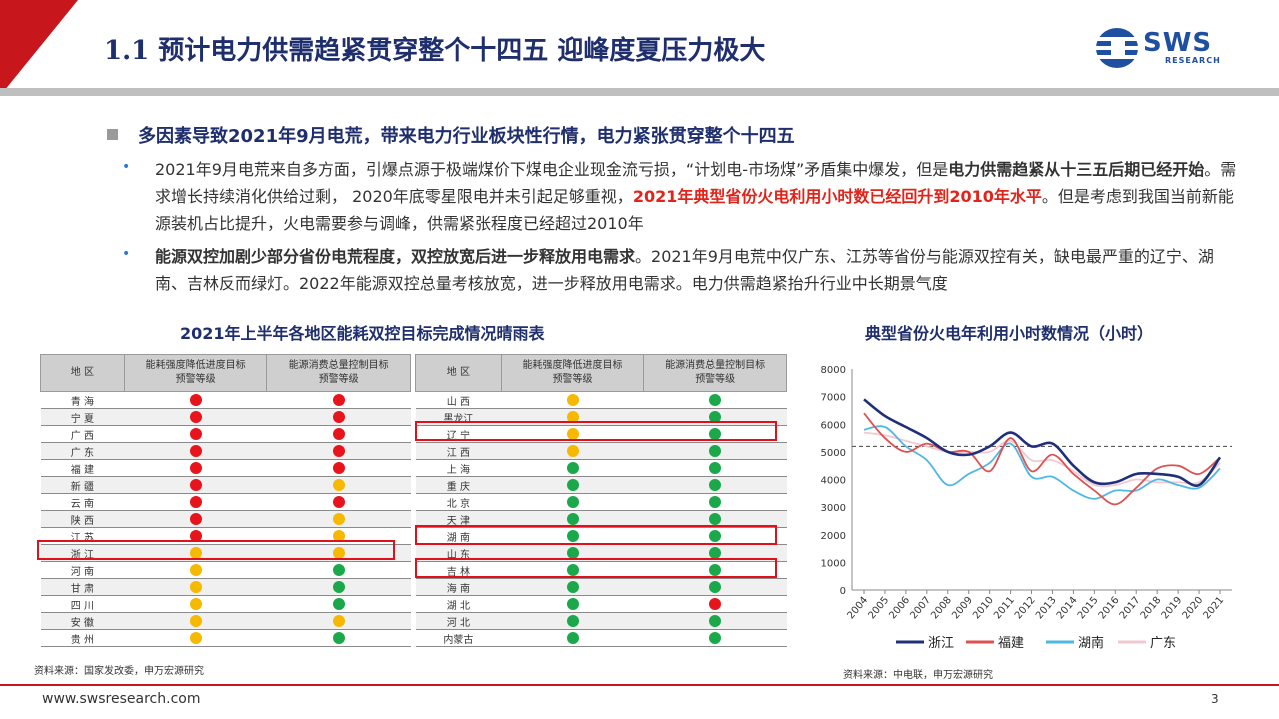 The image size is (1279, 719). Describe the element at coordinates (82, 570) in the screenshot. I see `region-cell: 河 南` at that location.